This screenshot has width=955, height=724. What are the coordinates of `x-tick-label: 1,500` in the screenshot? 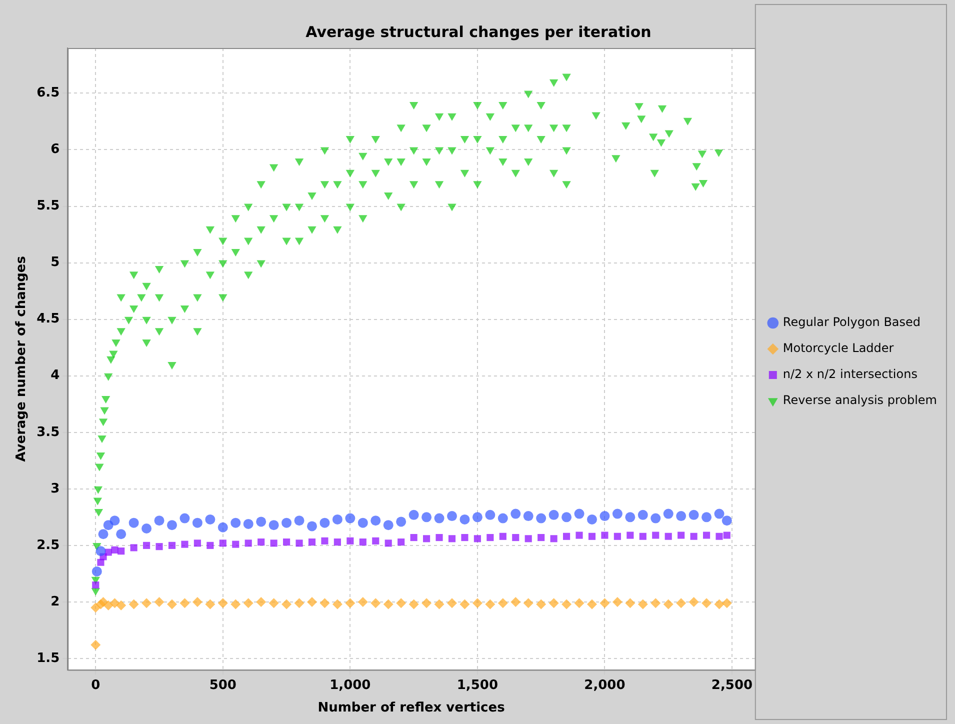 It's located at (477, 685).